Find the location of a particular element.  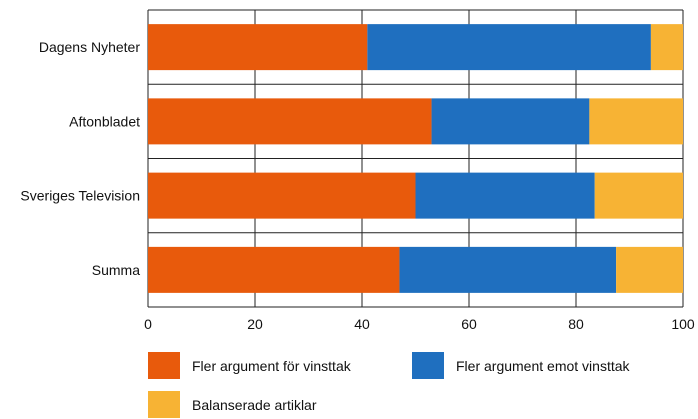

legend-swatch-emot is located at coordinates (428, 365).